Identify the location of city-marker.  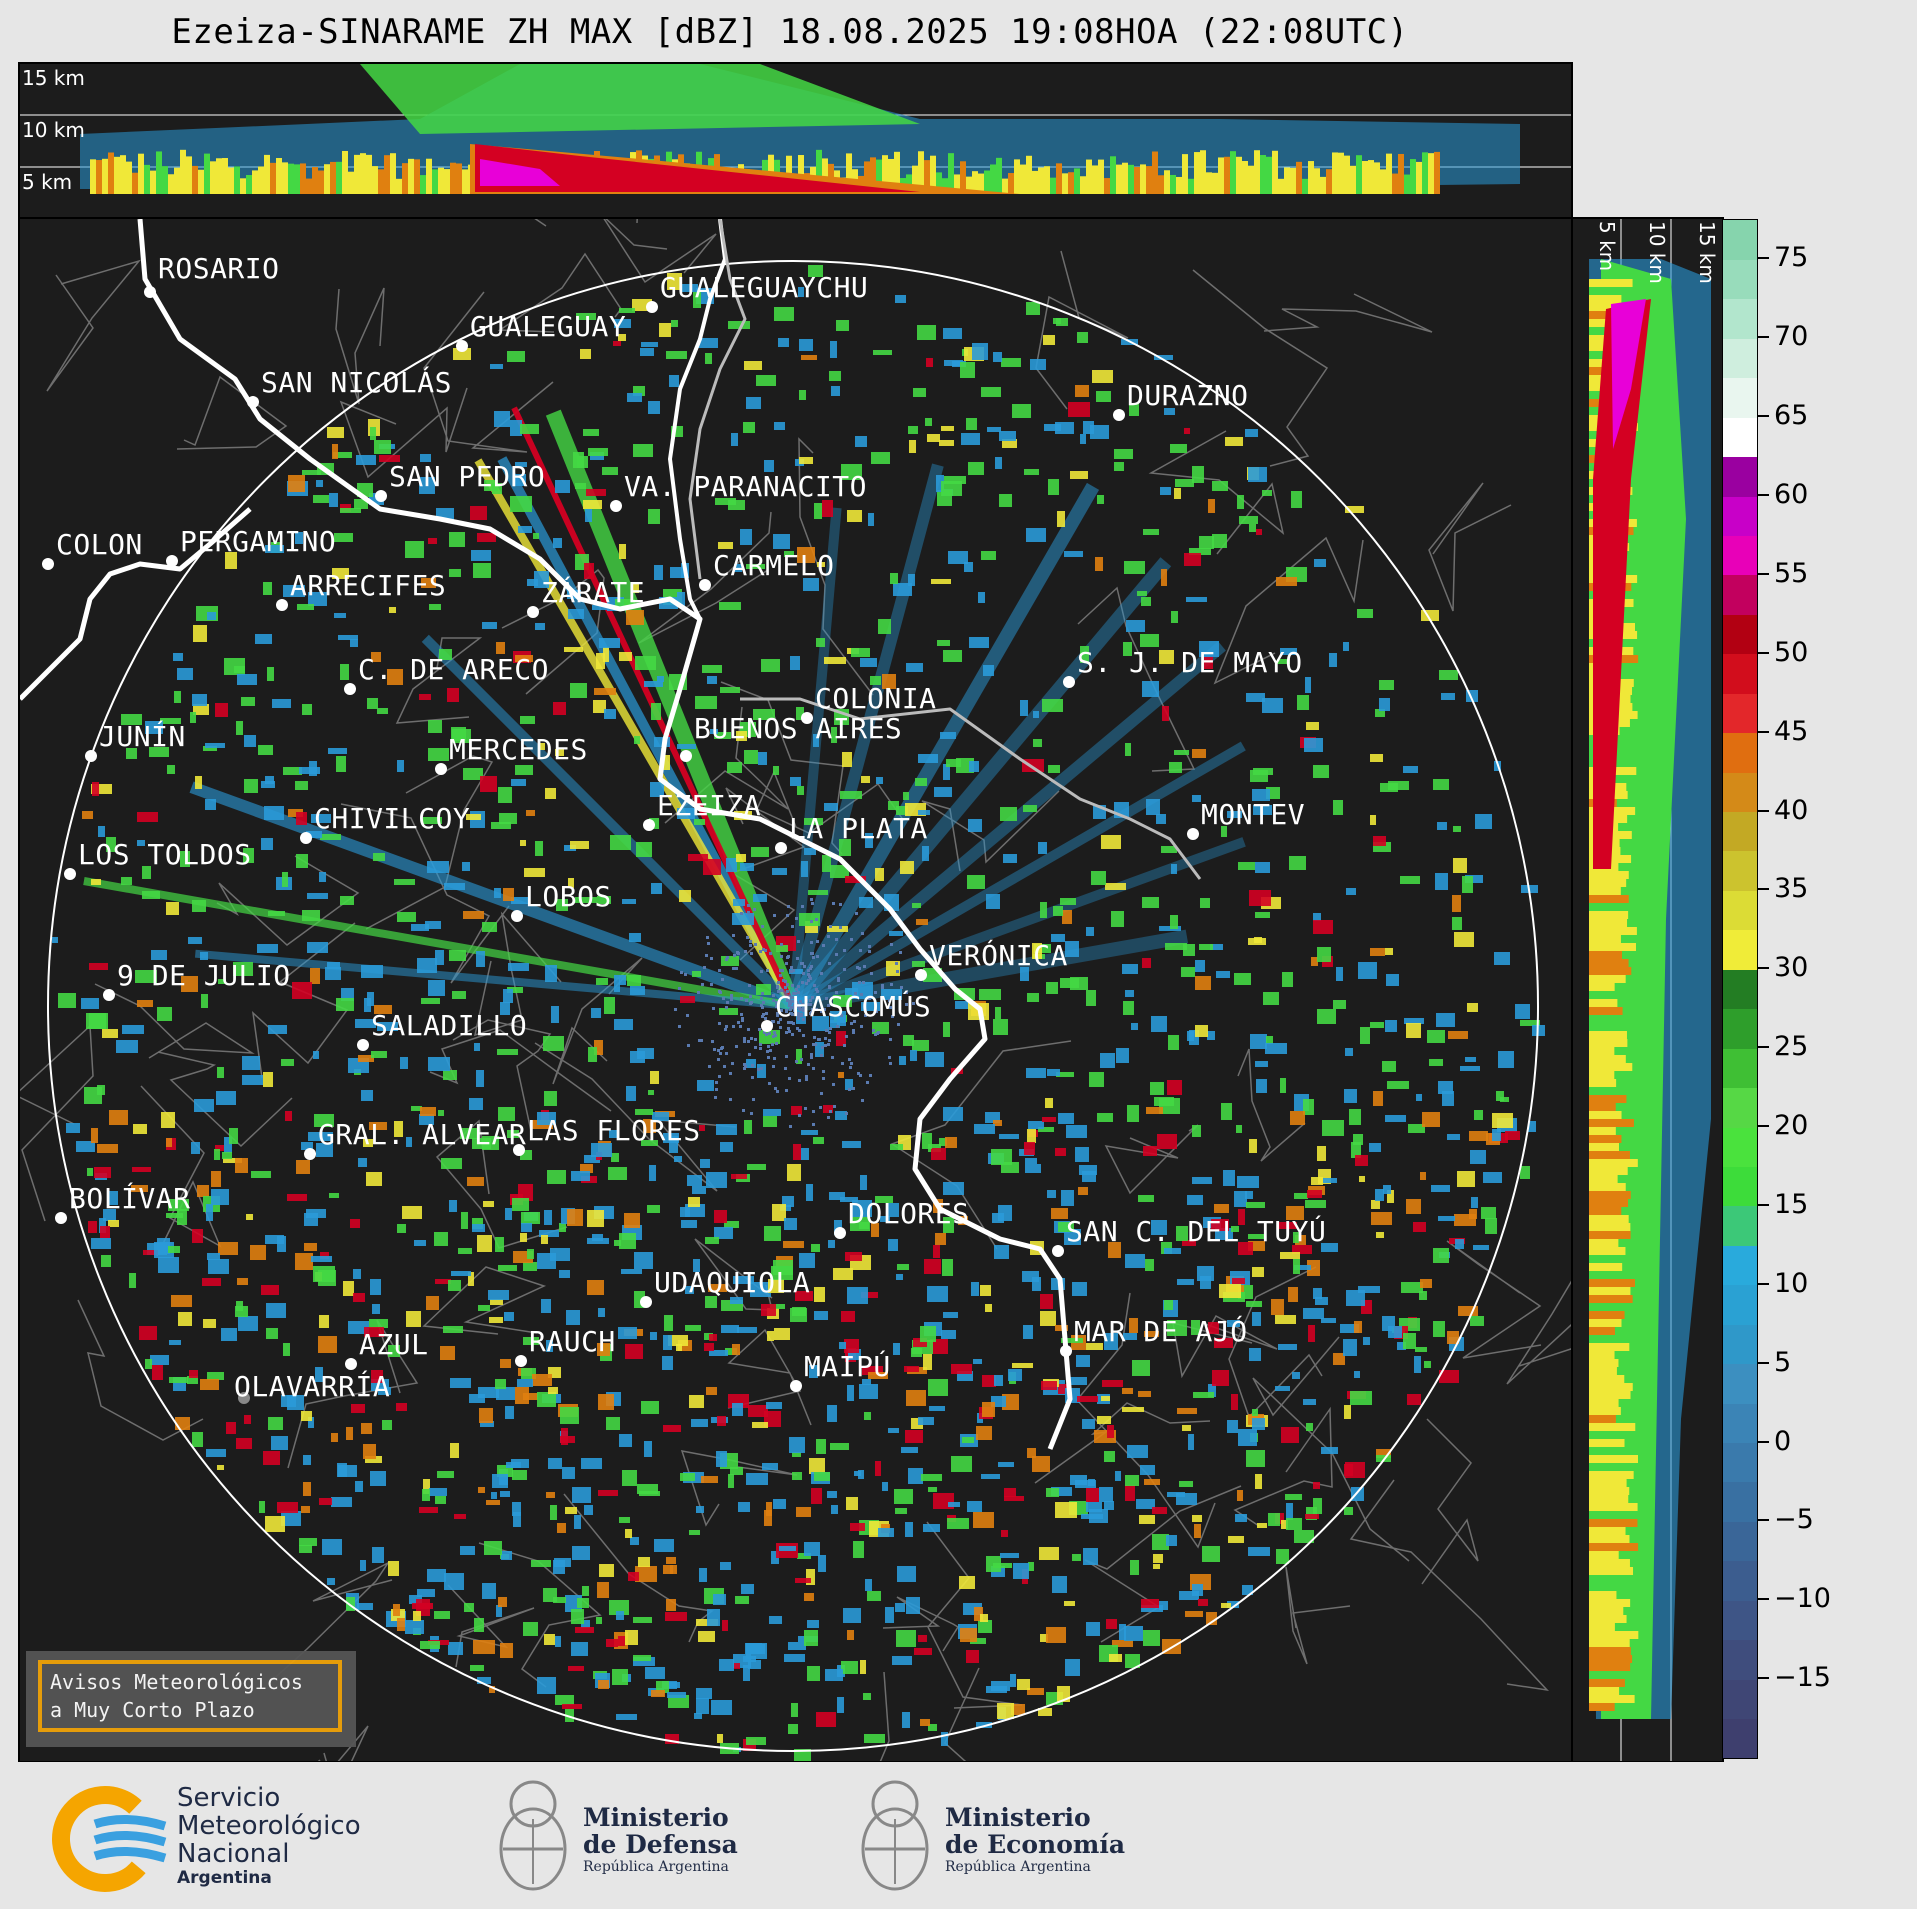
(282, 605).